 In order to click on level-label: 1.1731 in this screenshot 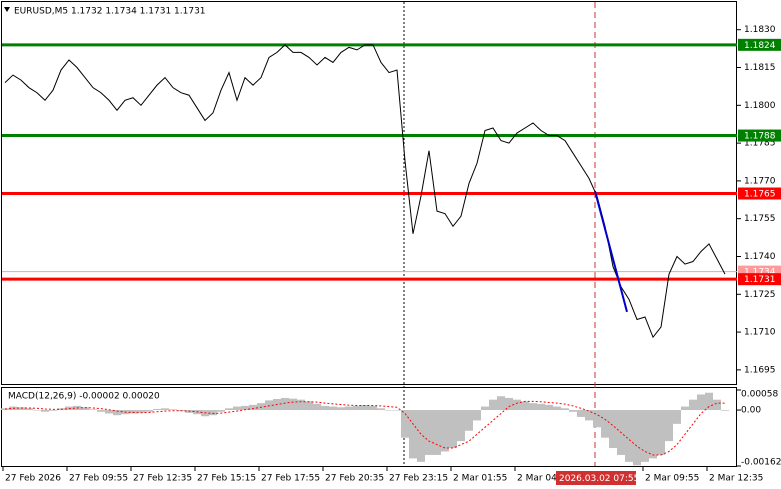, I will do `click(760, 280)`.